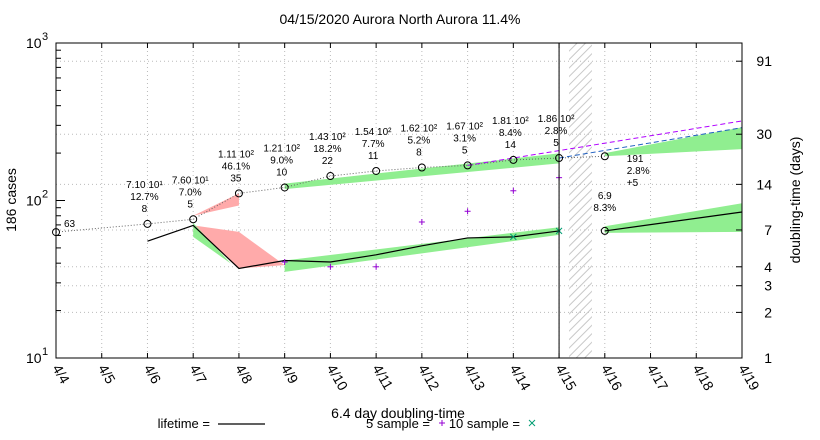 The image size is (820, 440). Describe the element at coordinates (532, 423) in the screenshot. I see `legend-x-swatch` at that location.